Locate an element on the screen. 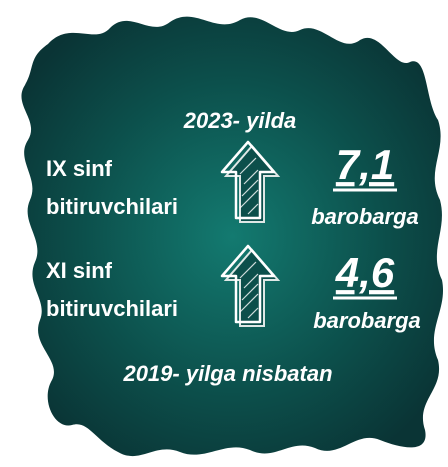  row-label: XI sinf is located at coordinates (79, 270).